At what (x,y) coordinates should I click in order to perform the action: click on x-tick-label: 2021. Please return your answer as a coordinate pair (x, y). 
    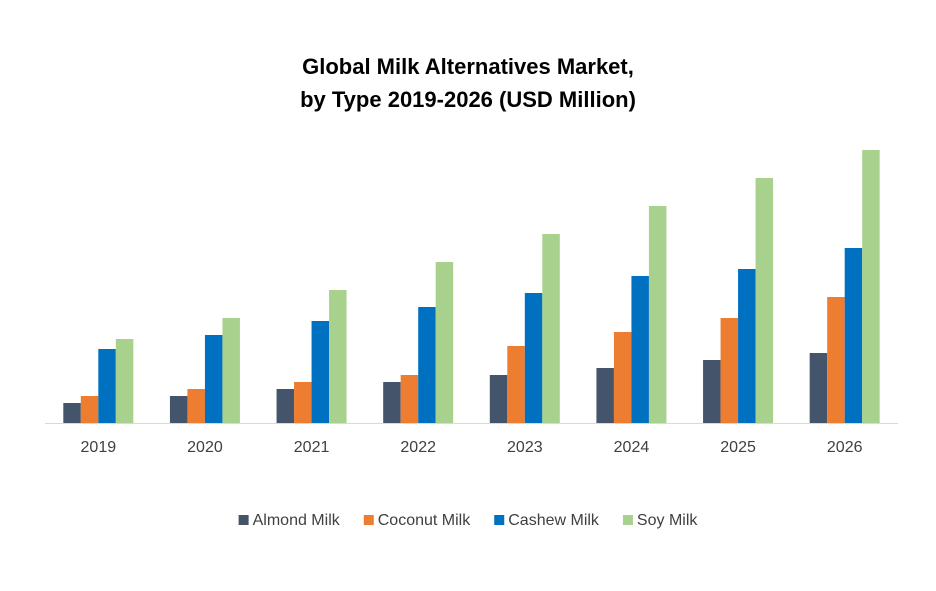
    Looking at the image, I should click on (312, 447).